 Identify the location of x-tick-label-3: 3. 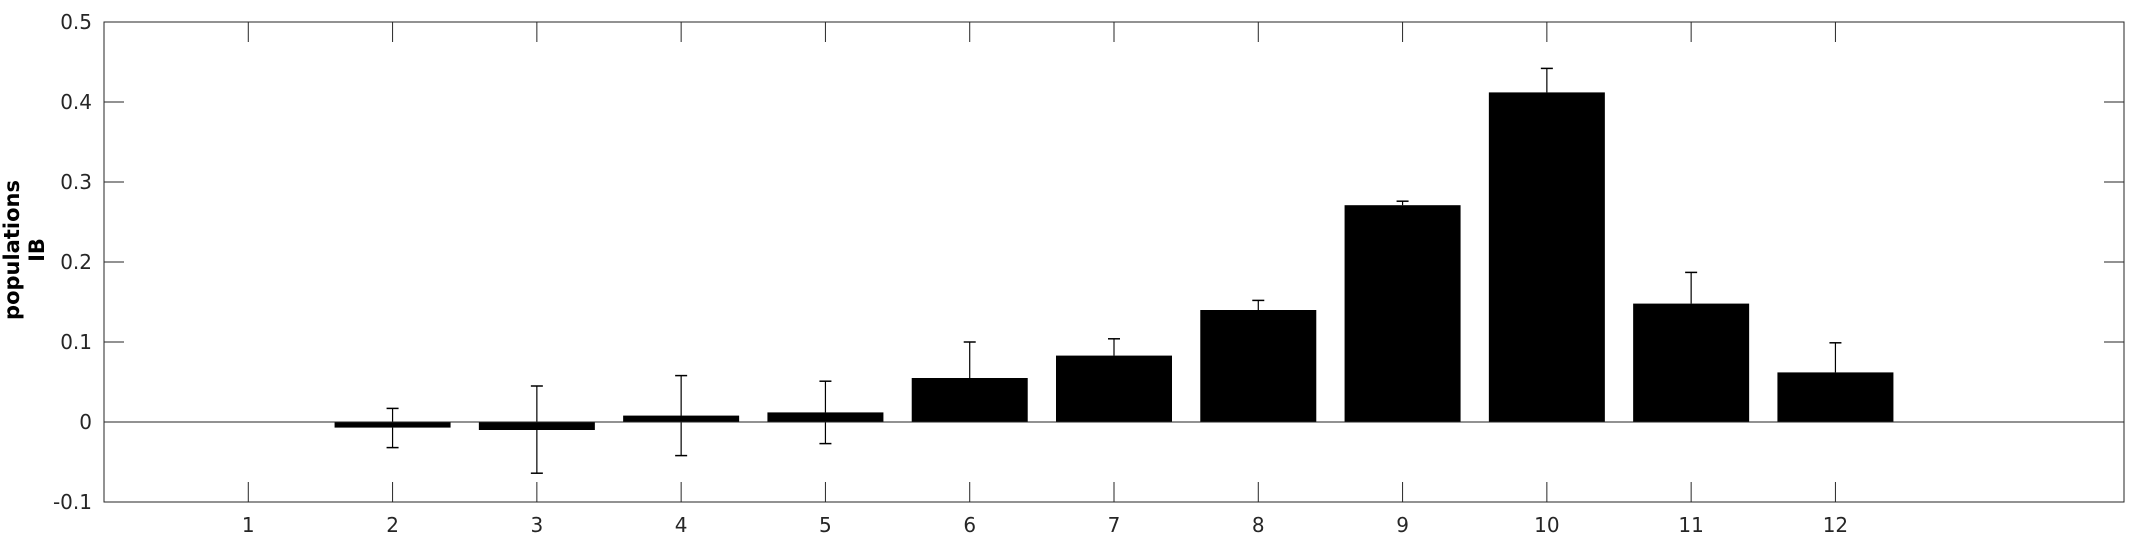
(536, 523).